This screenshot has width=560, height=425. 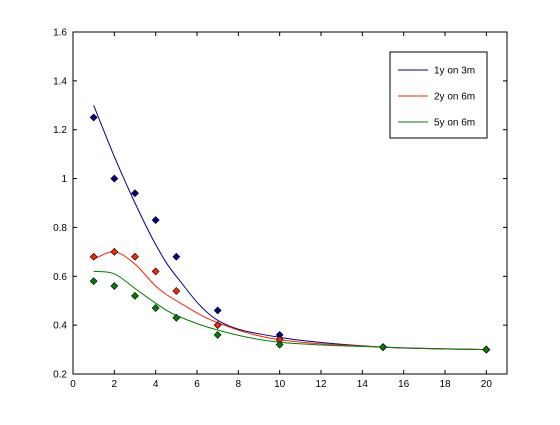 I want to click on y-tick-label: 0.2, so click(x=60, y=375).